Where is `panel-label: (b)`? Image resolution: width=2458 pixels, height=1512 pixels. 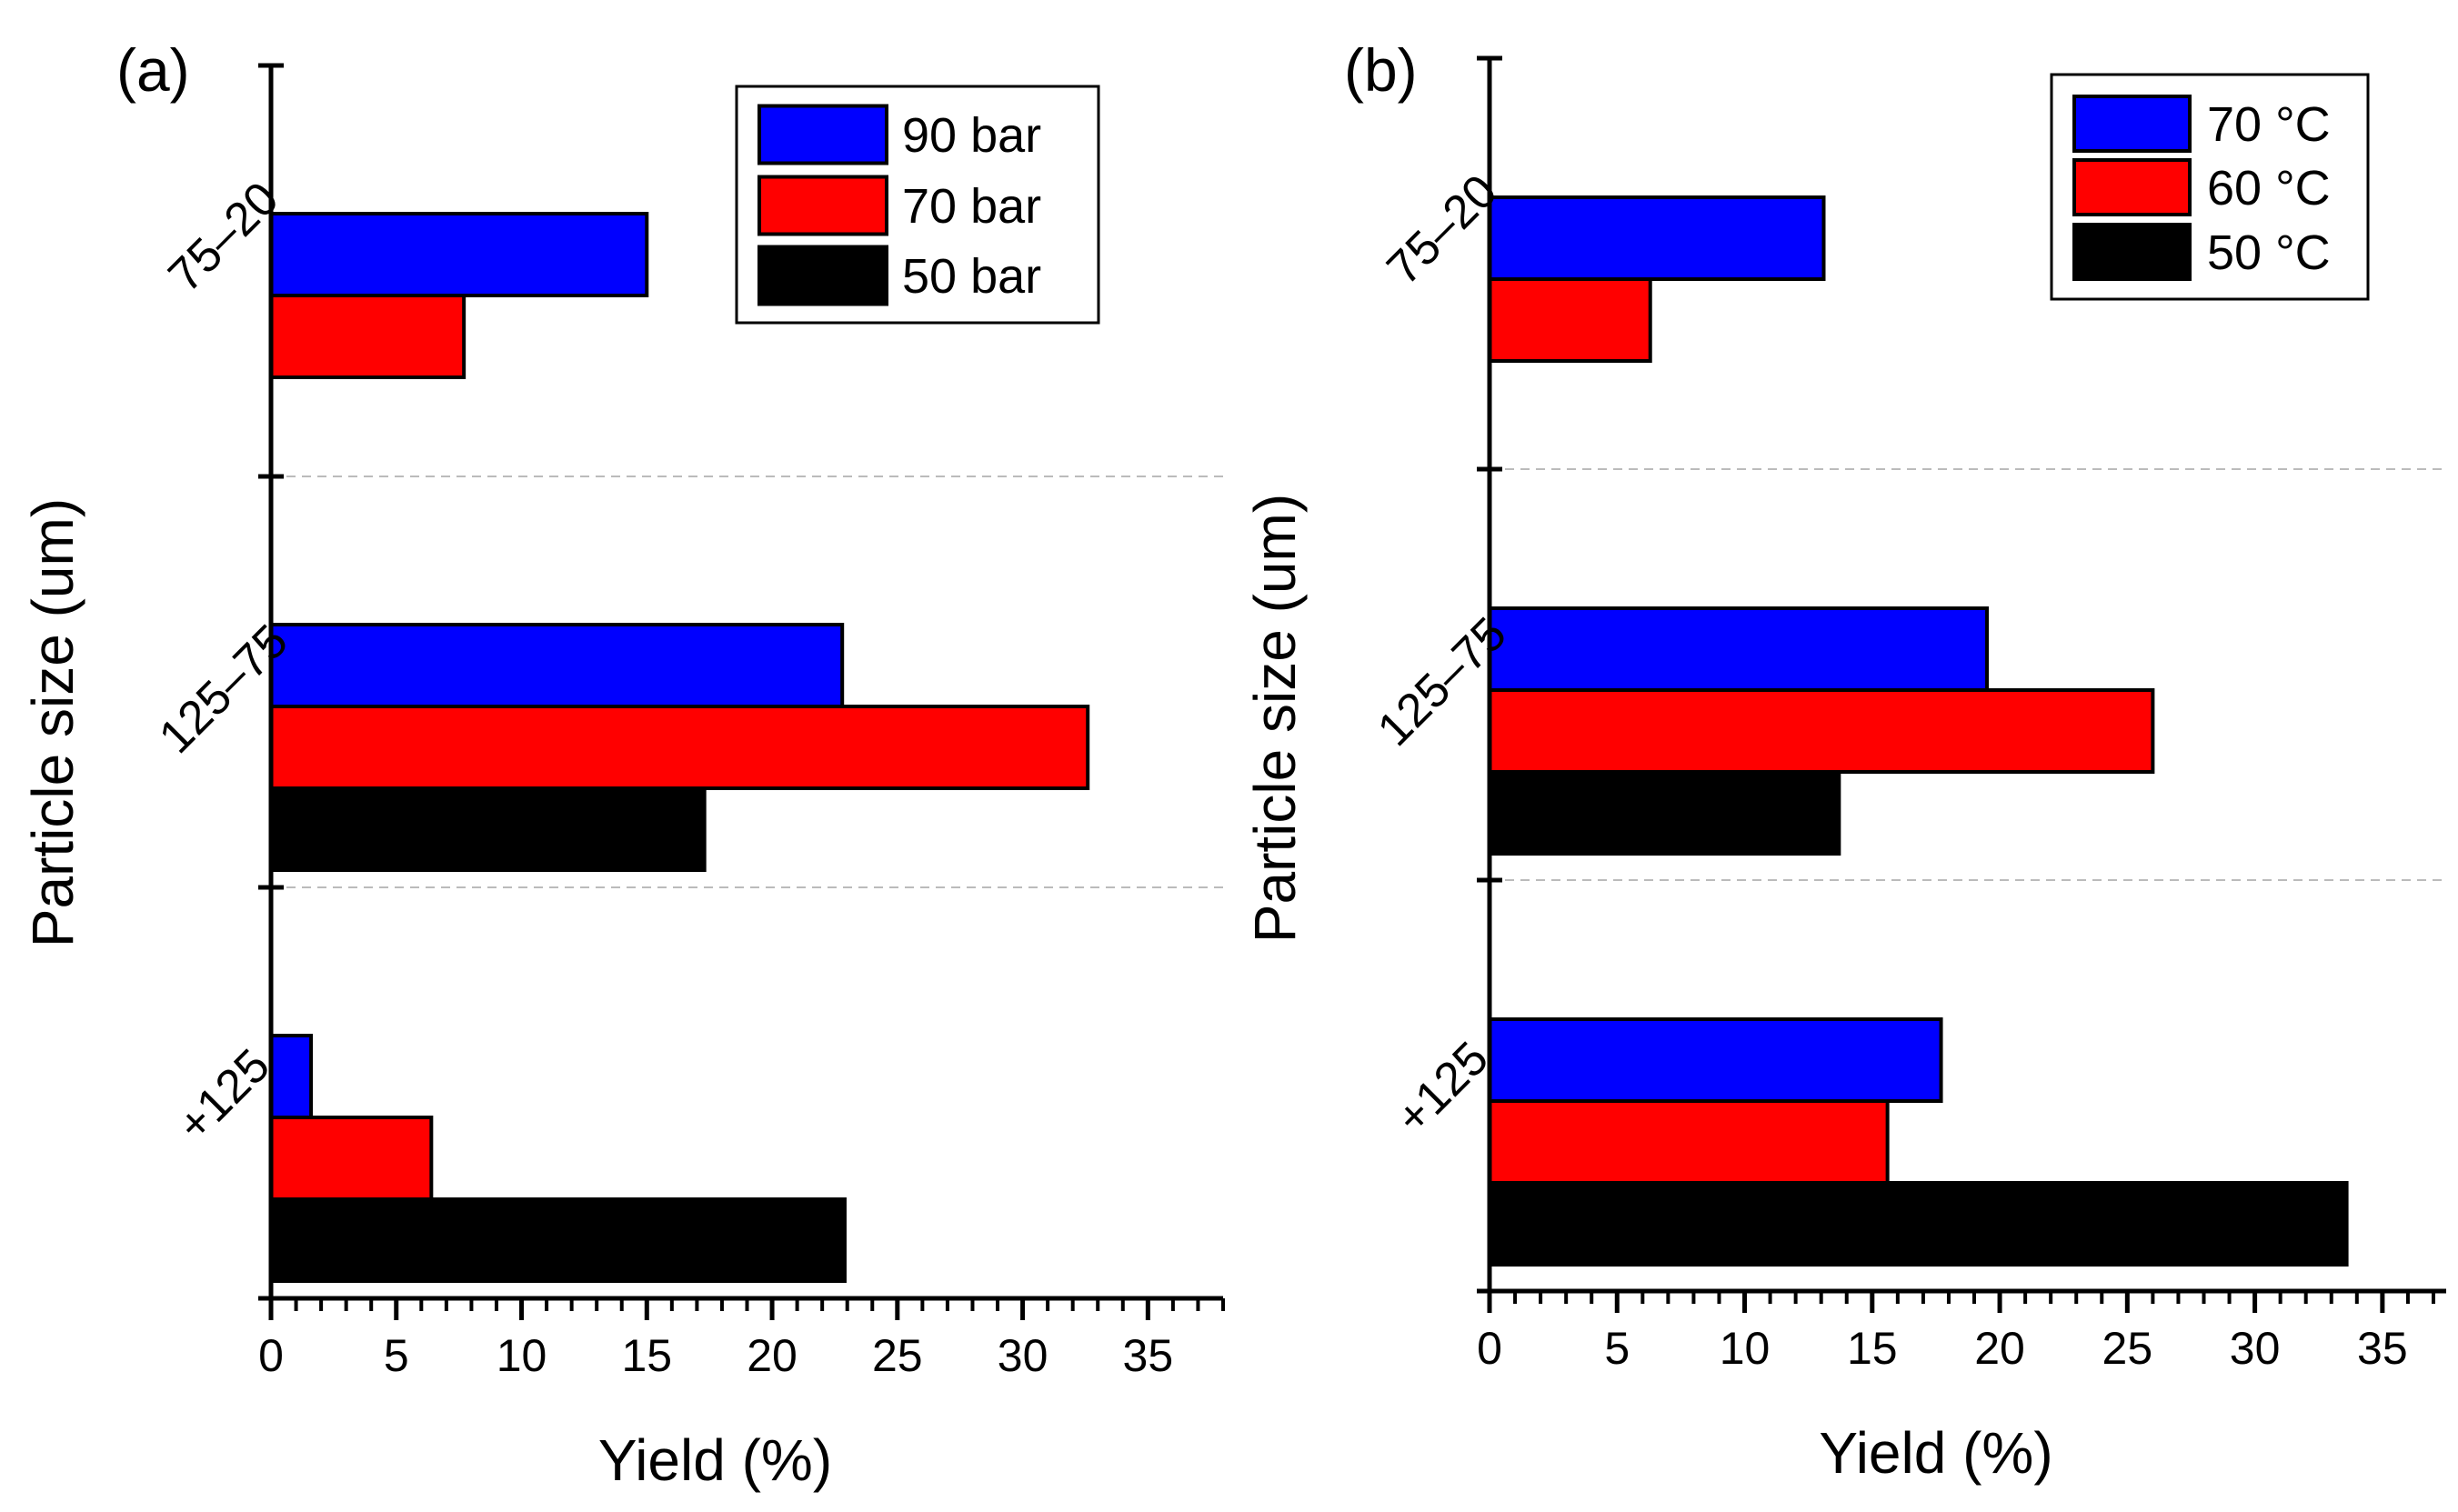 panel-label: (b) is located at coordinates (1381, 70).